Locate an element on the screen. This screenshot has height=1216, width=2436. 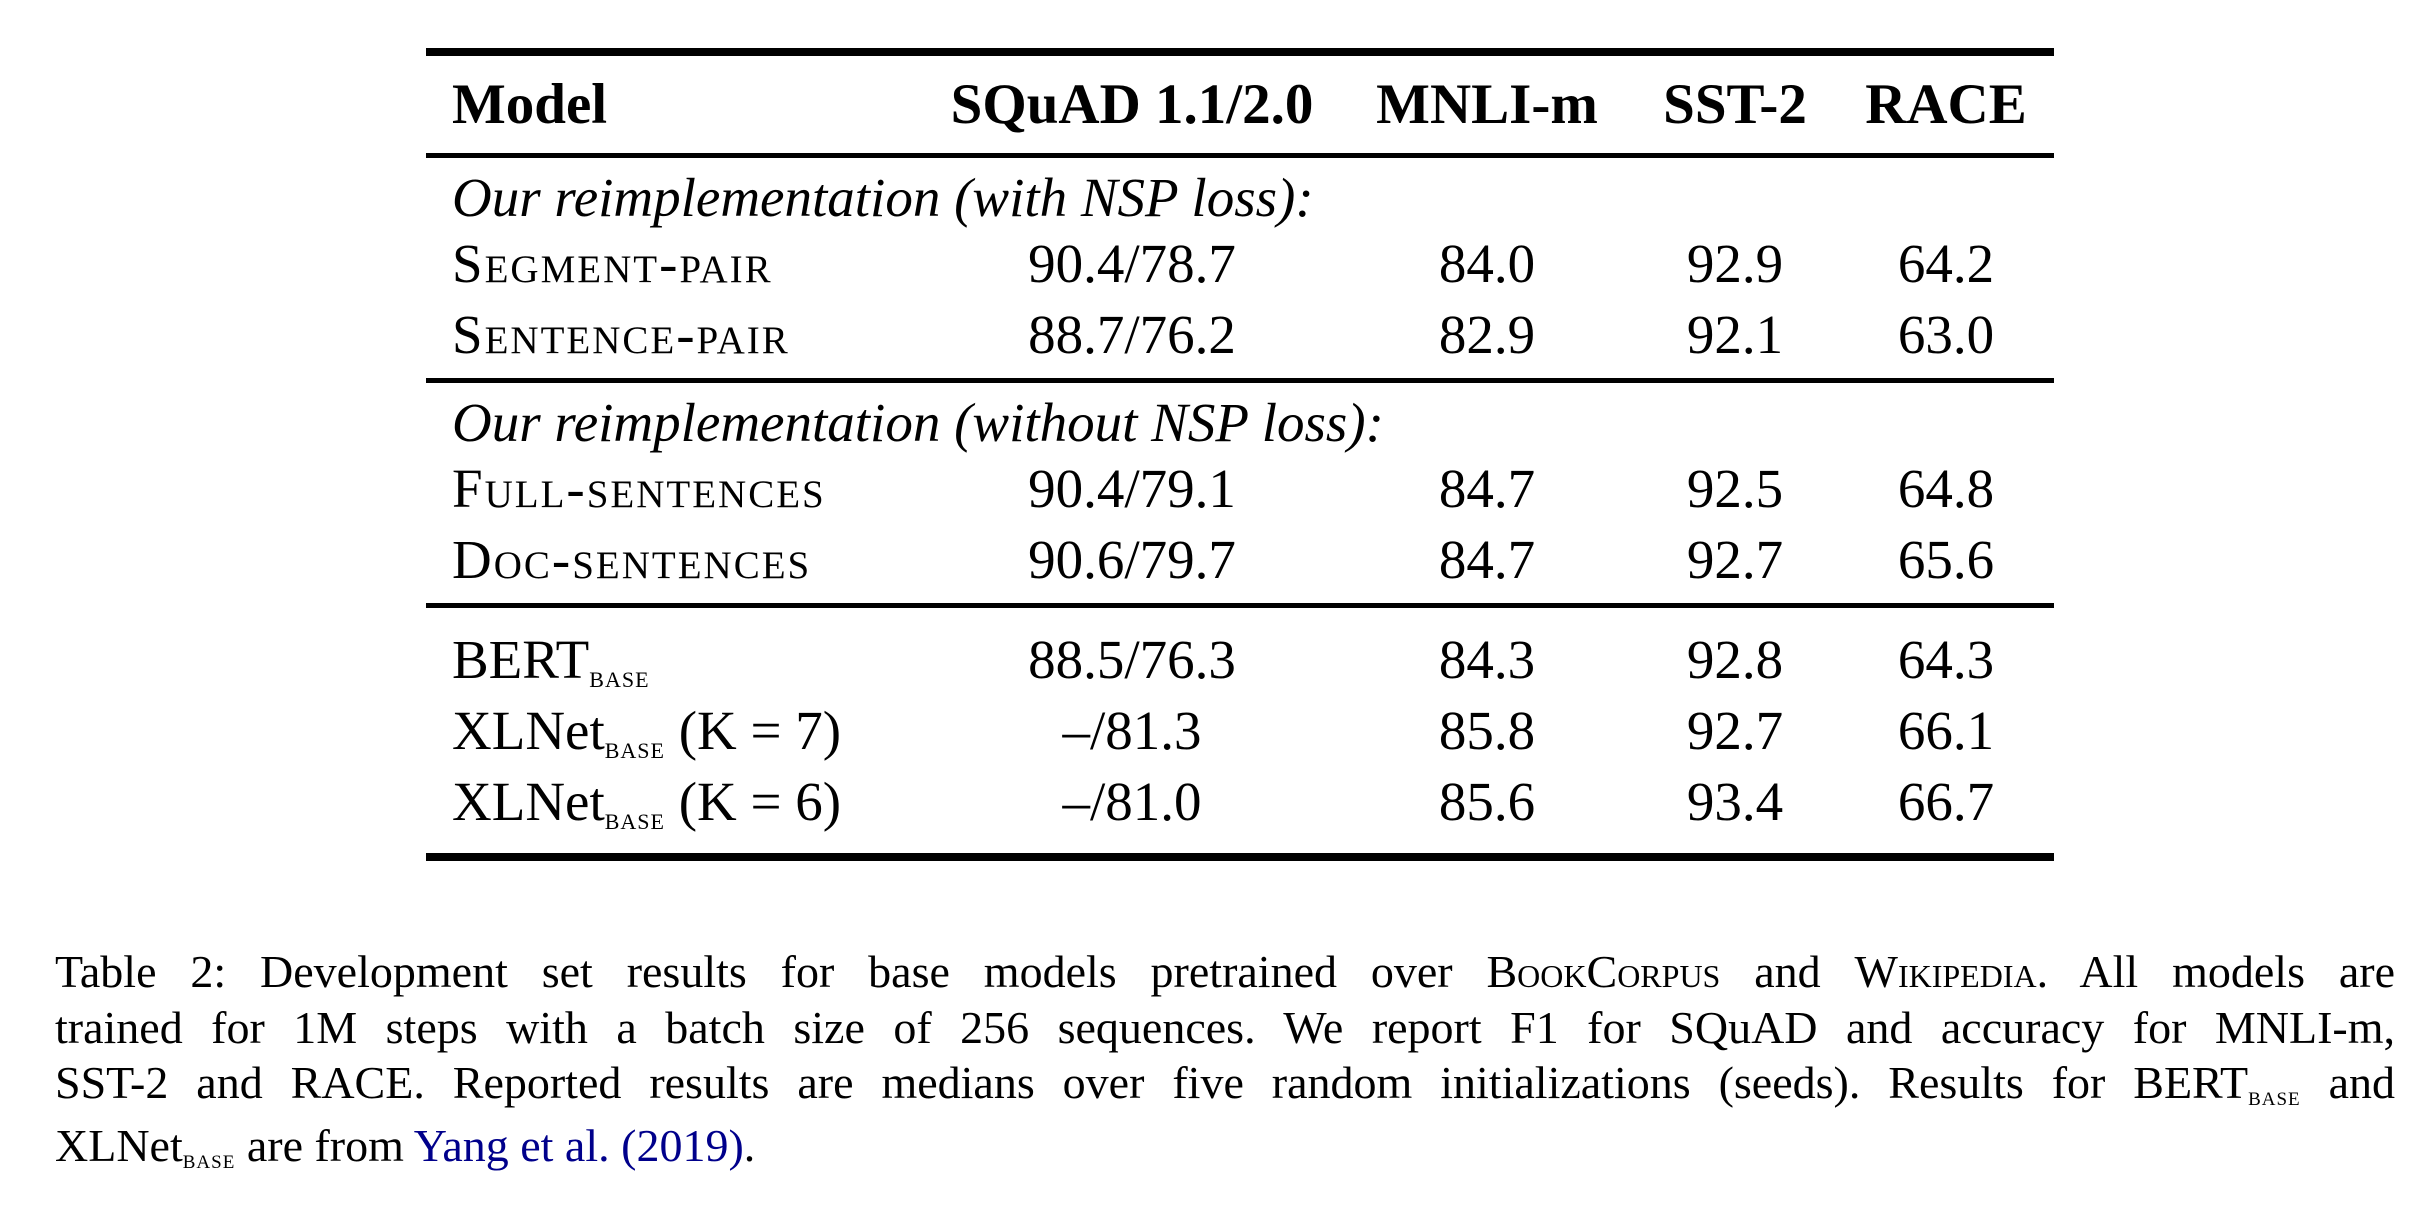
model-name-cell: XLNetbase (K = 6) is located at coordinates (674, 803).